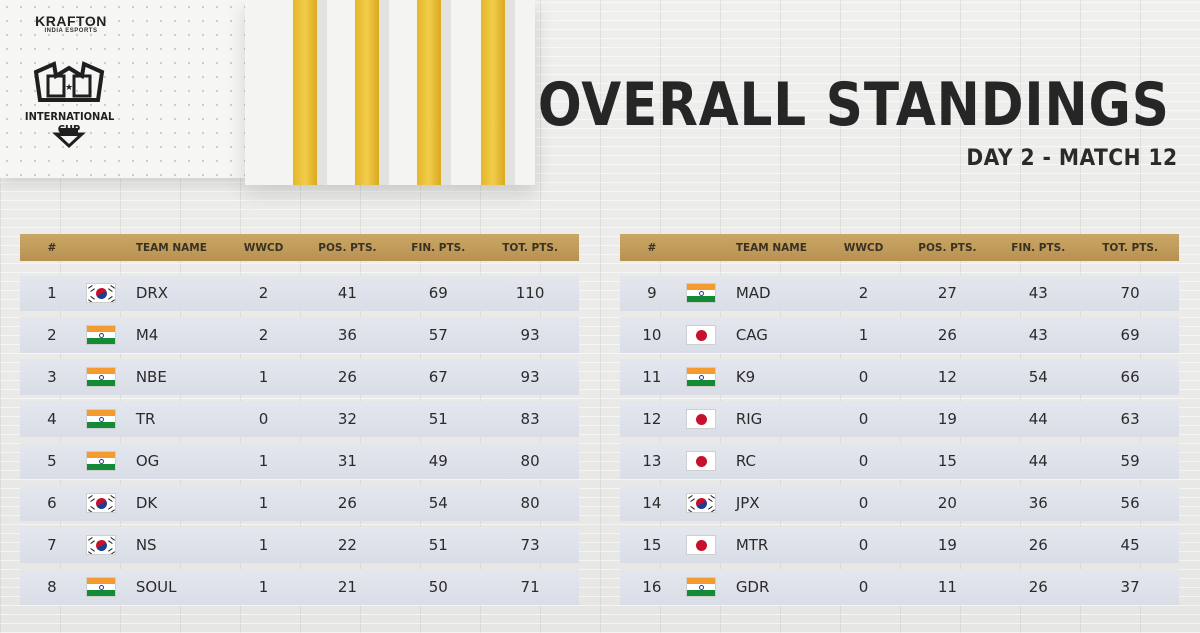 The width and height of the screenshot is (1200, 633). Describe the element at coordinates (530, 587) in the screenshot. I see `tot-pts-cell: 71` at that location.